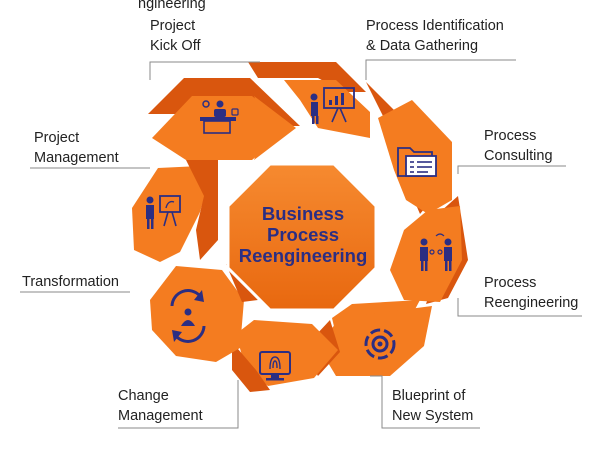 This screenshot has width=600, height=455. I want to click on label-process-identification-line-1: Process Identification, so click(435, 26).